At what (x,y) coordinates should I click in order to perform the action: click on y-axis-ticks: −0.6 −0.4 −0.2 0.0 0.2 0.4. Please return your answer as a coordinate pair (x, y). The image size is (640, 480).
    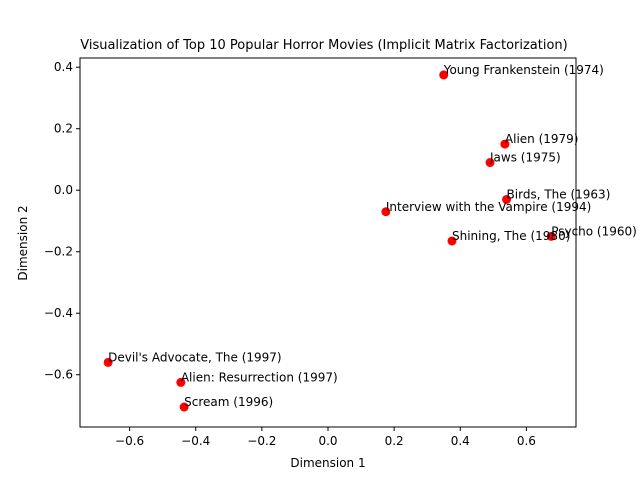
    Looking at the image, I should click on (62, 221).